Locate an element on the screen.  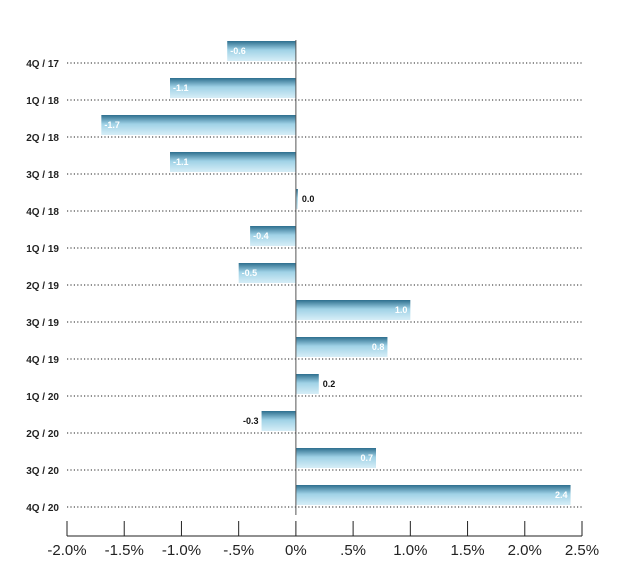
value-label: 0.8 is located at coordinates (378, 347).